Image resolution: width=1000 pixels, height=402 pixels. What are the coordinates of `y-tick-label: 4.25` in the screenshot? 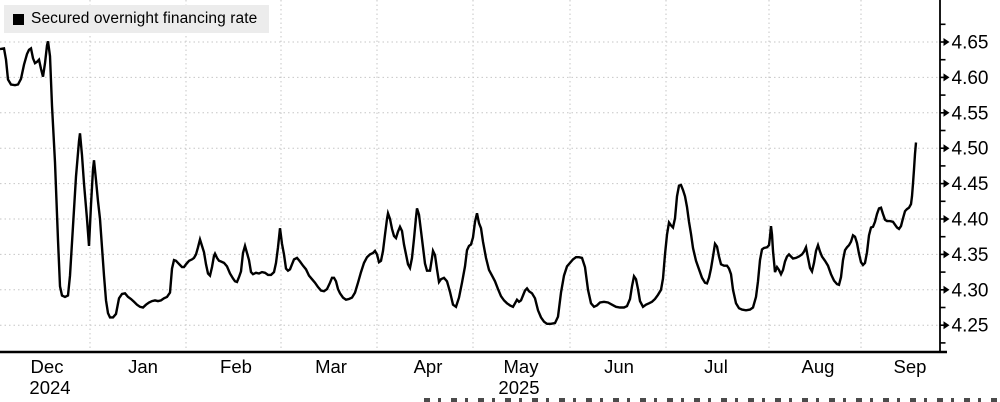 It's located at (970, 326).